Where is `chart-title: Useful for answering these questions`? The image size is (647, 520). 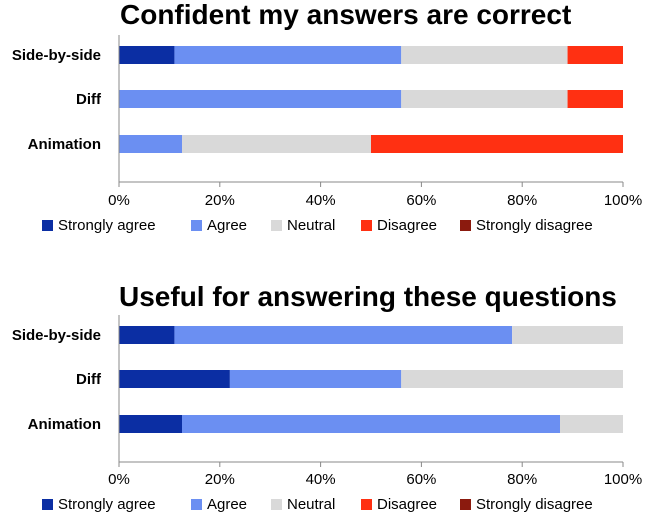
chart-title: Useful for answering these questions is located at coordinates (368, 296).